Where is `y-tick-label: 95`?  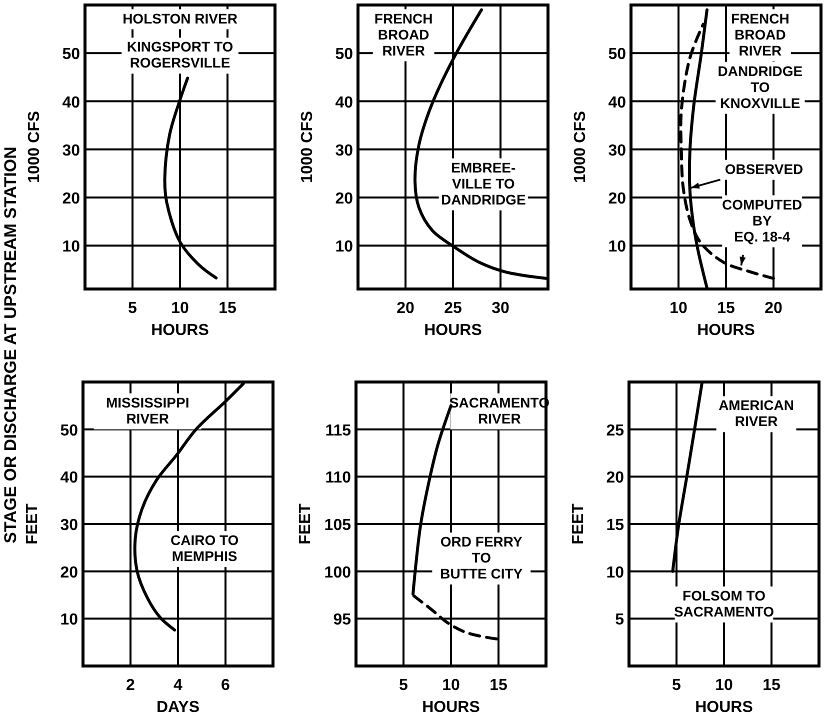
y-tick-label: 95 is located at coordinates (342, 620).